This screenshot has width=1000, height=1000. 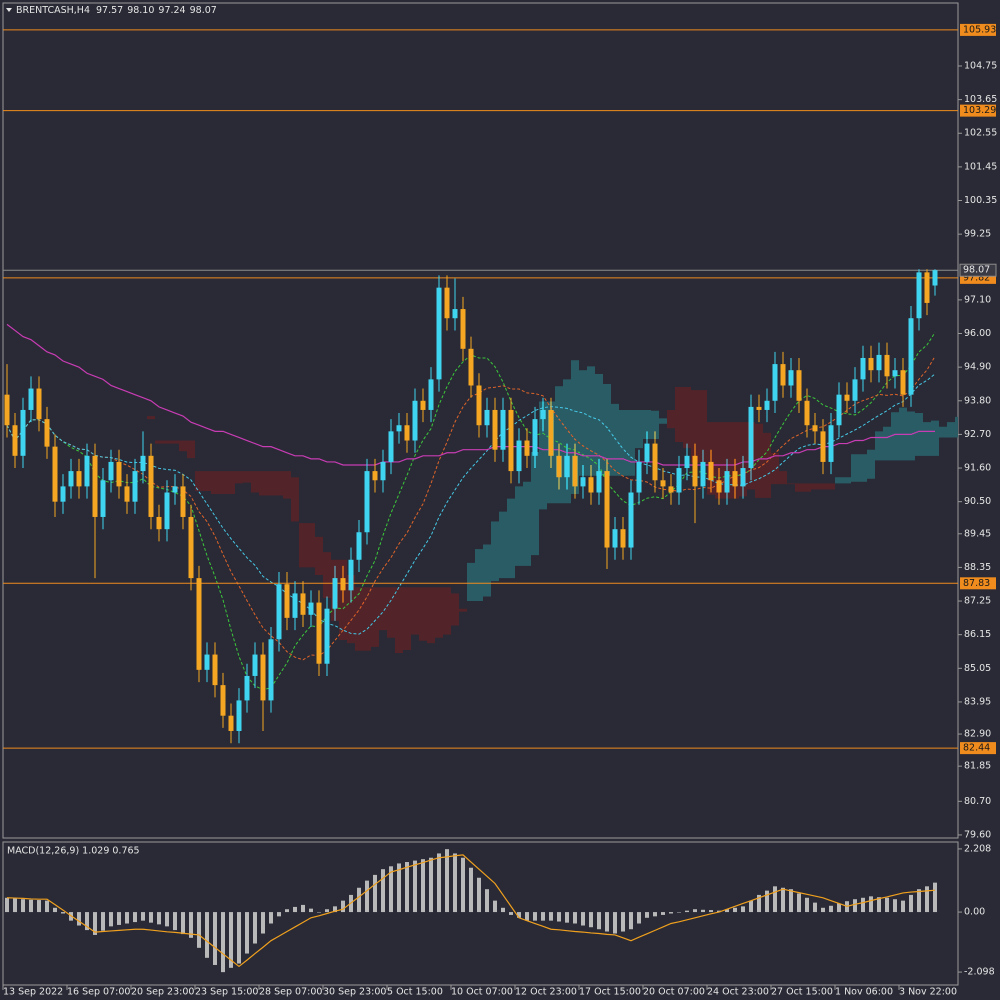 I want to click on macd-plot, so click(x=471, y=911).